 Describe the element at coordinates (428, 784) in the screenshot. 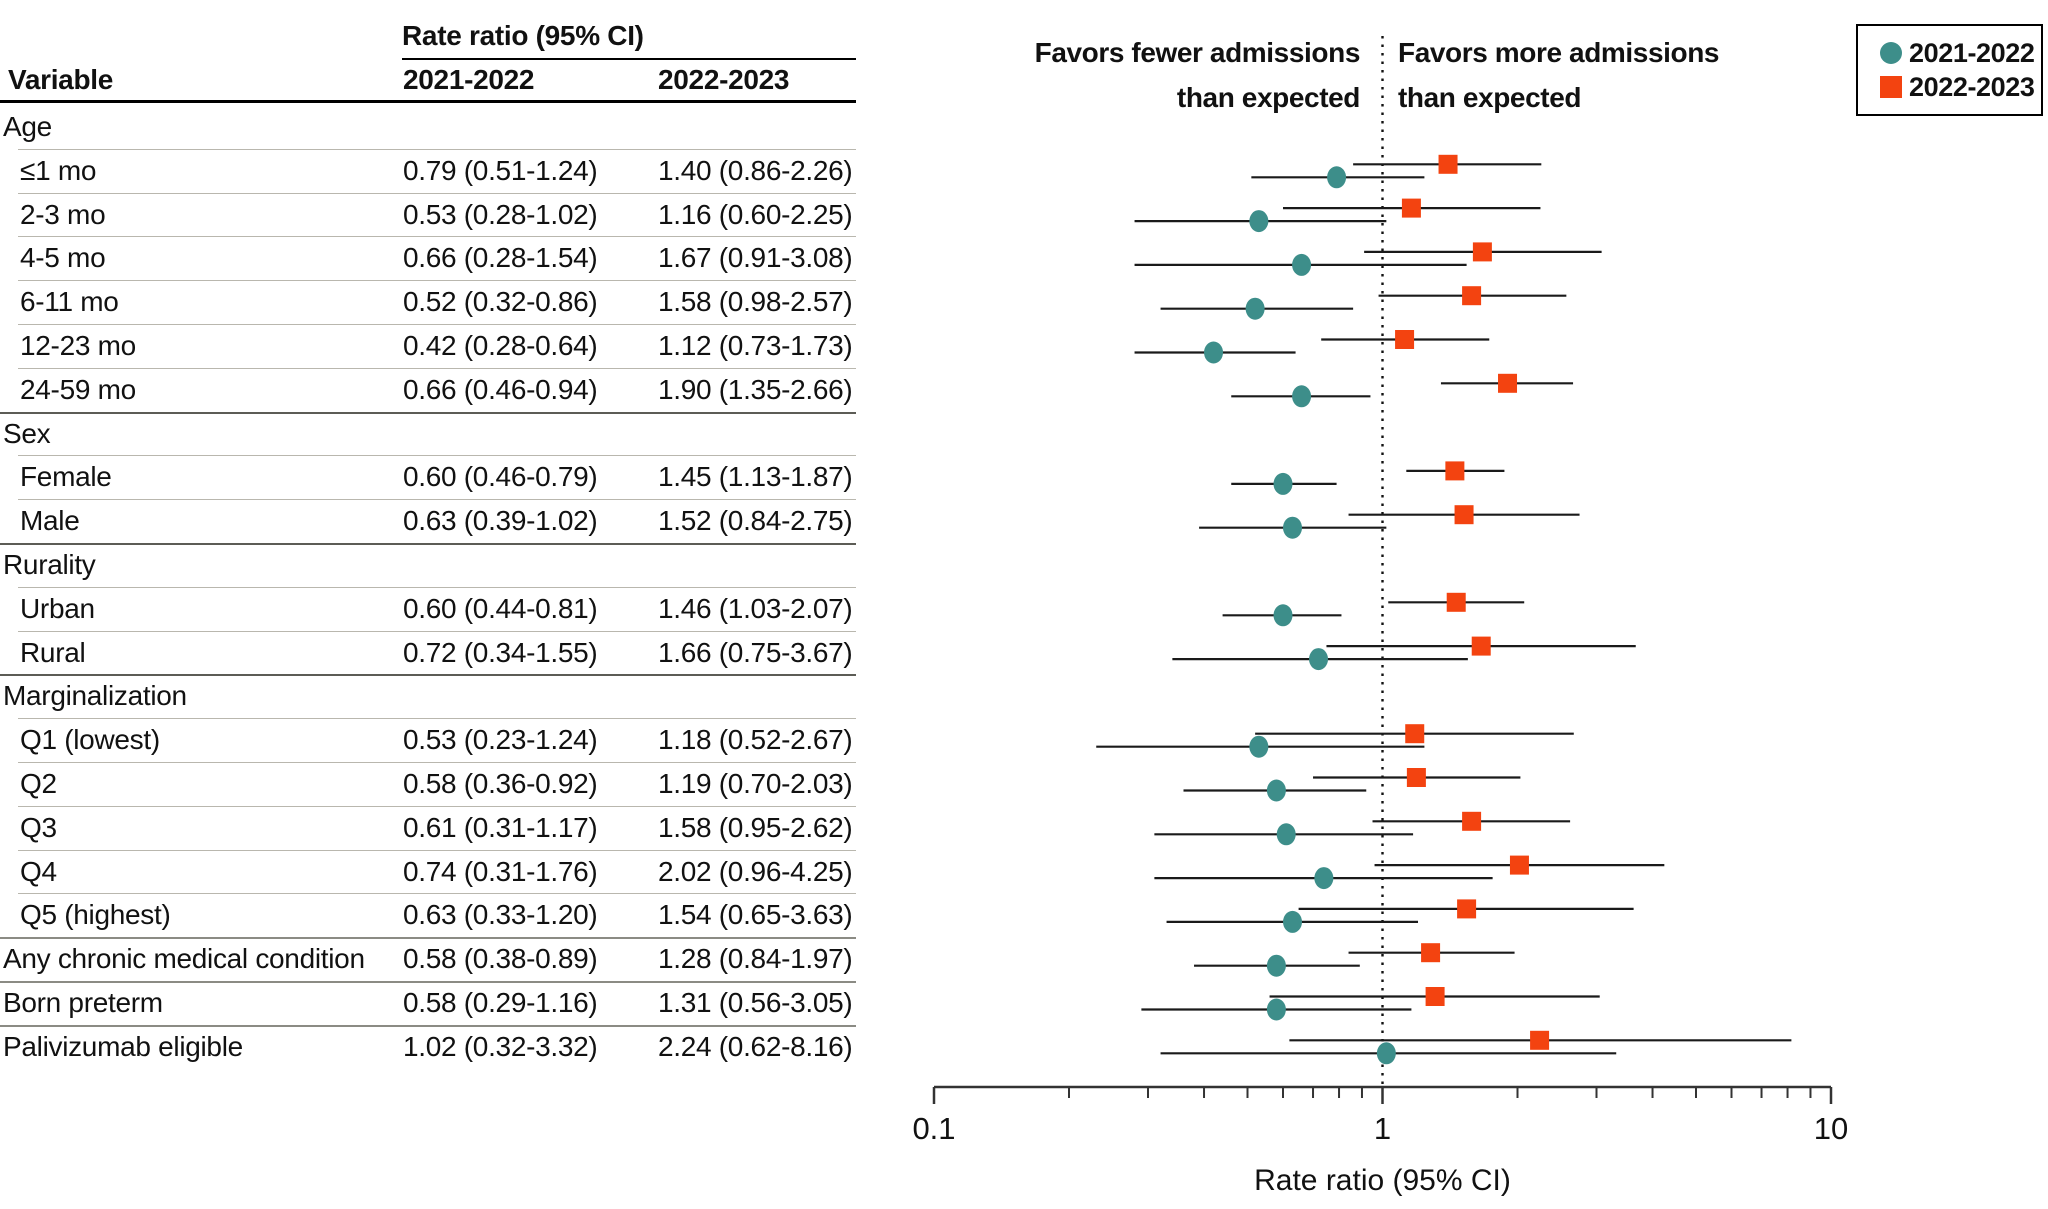

I see `table-row: Q2 0.58 (0.36-0.92) 1.19 (0.70-2.03)` at that location.